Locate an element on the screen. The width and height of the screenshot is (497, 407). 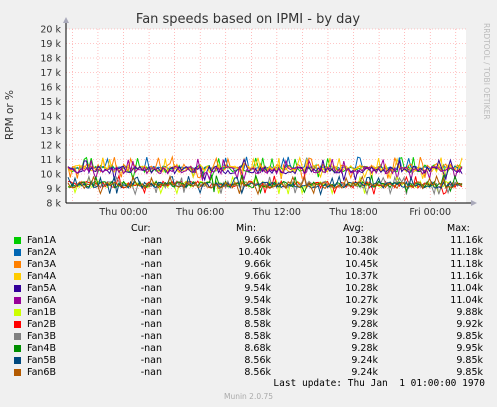
legend-series-name: Fan4A is located at coordinates (41, 276).